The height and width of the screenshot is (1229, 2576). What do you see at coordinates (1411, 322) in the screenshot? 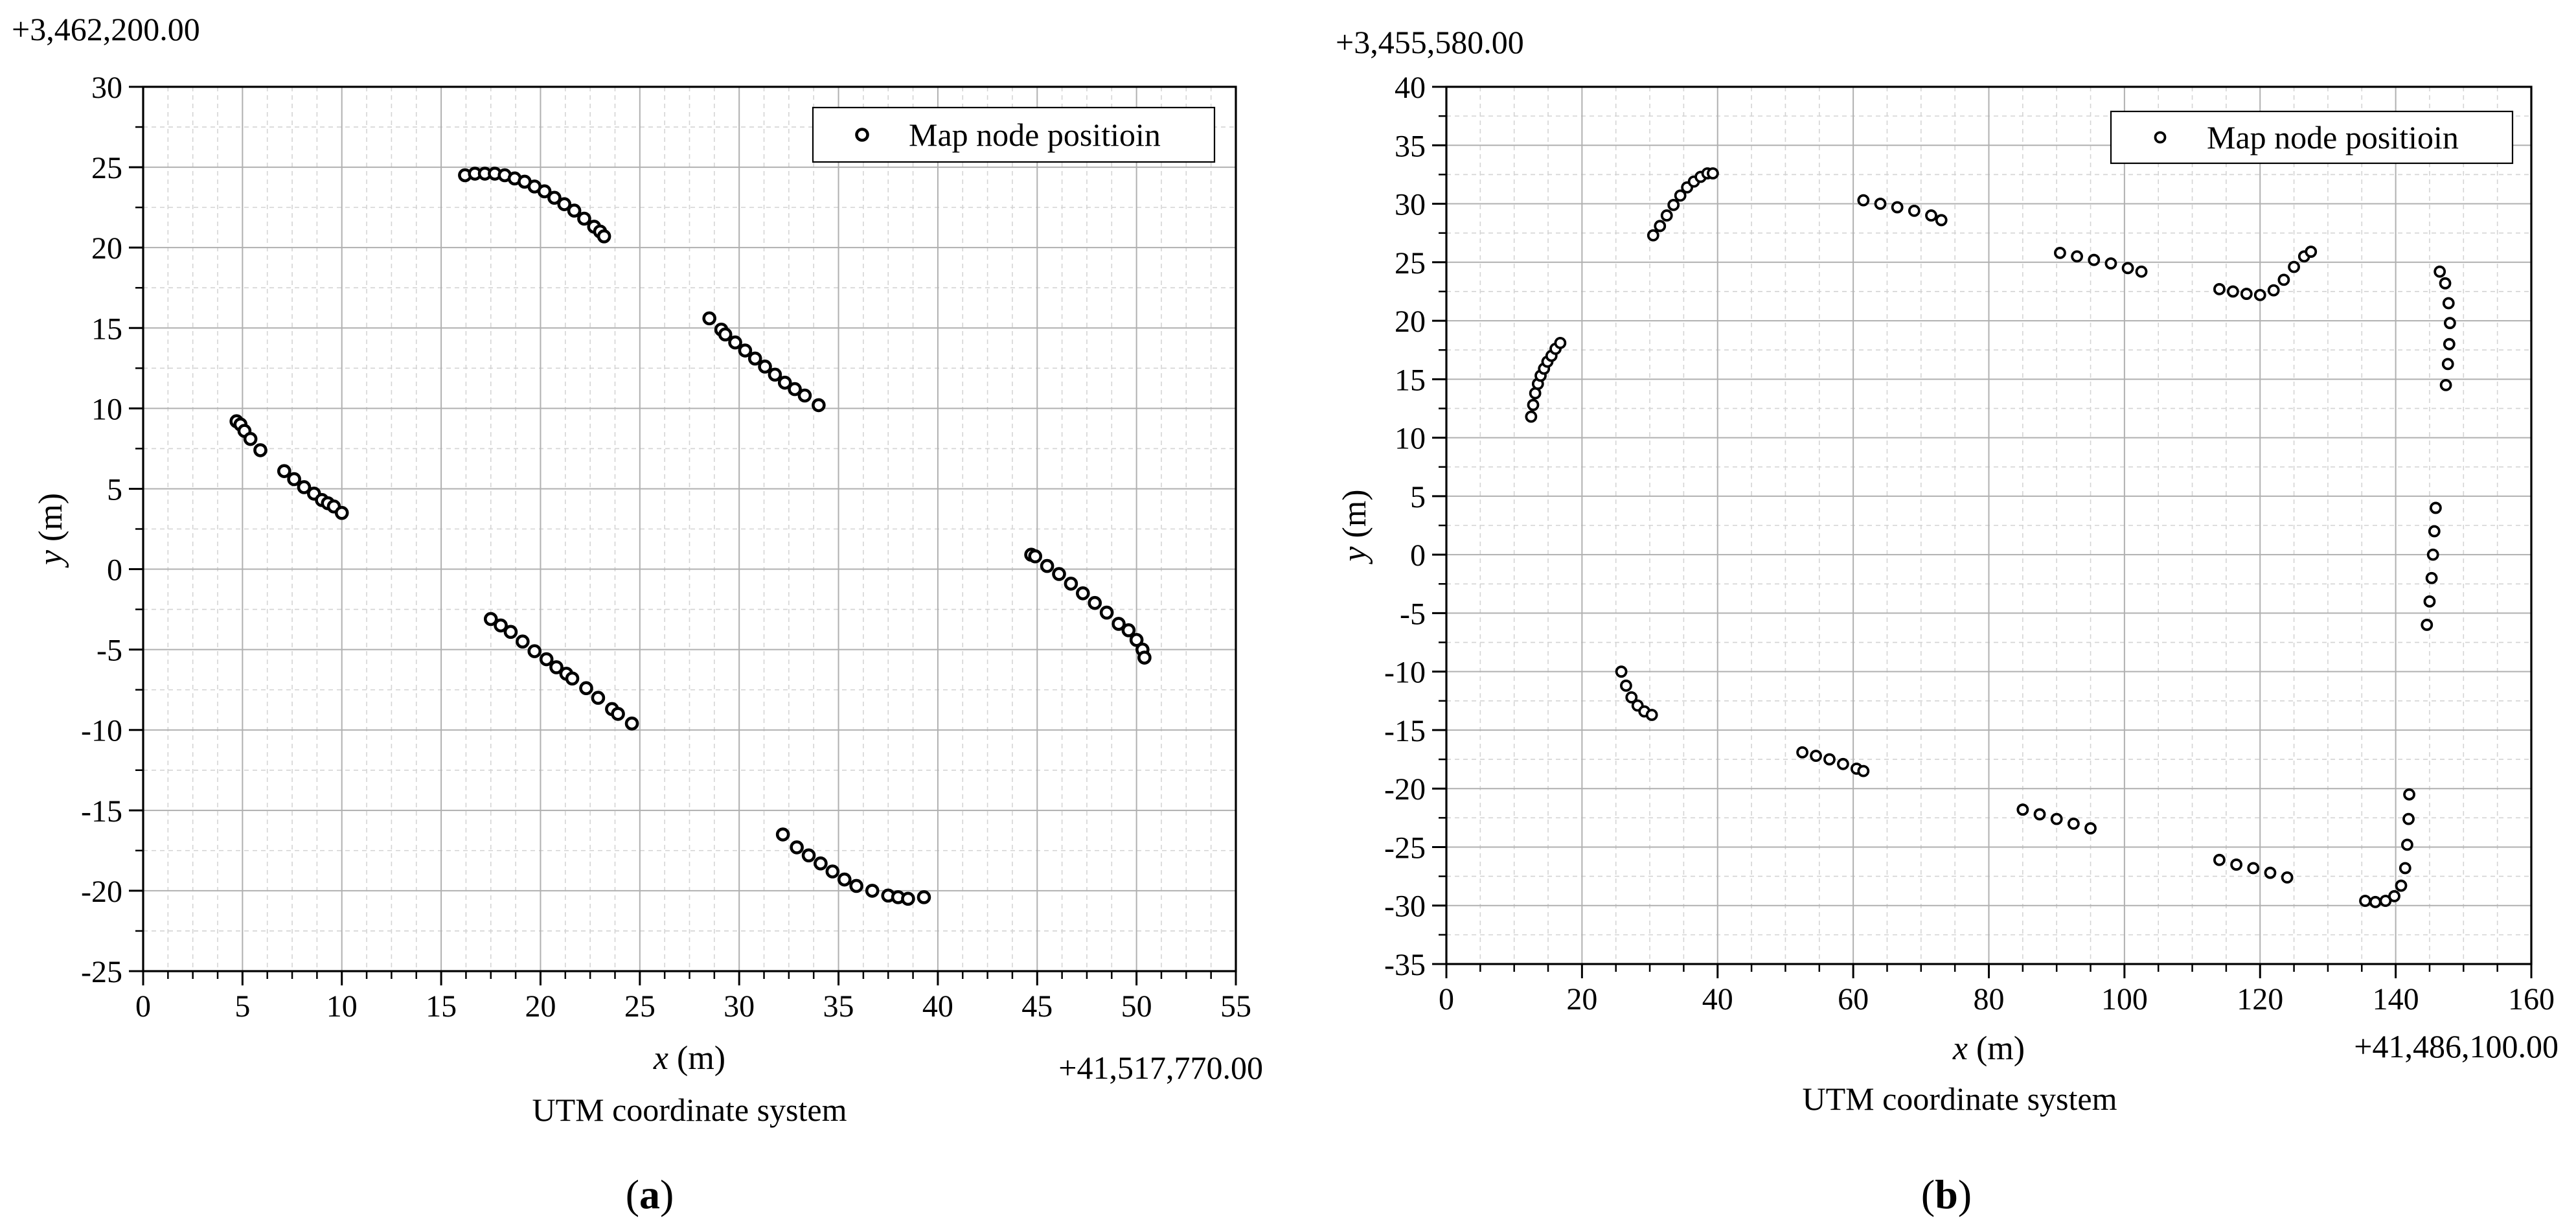
I see `y-tick-label: 20` at bounding box center [1411, 322].